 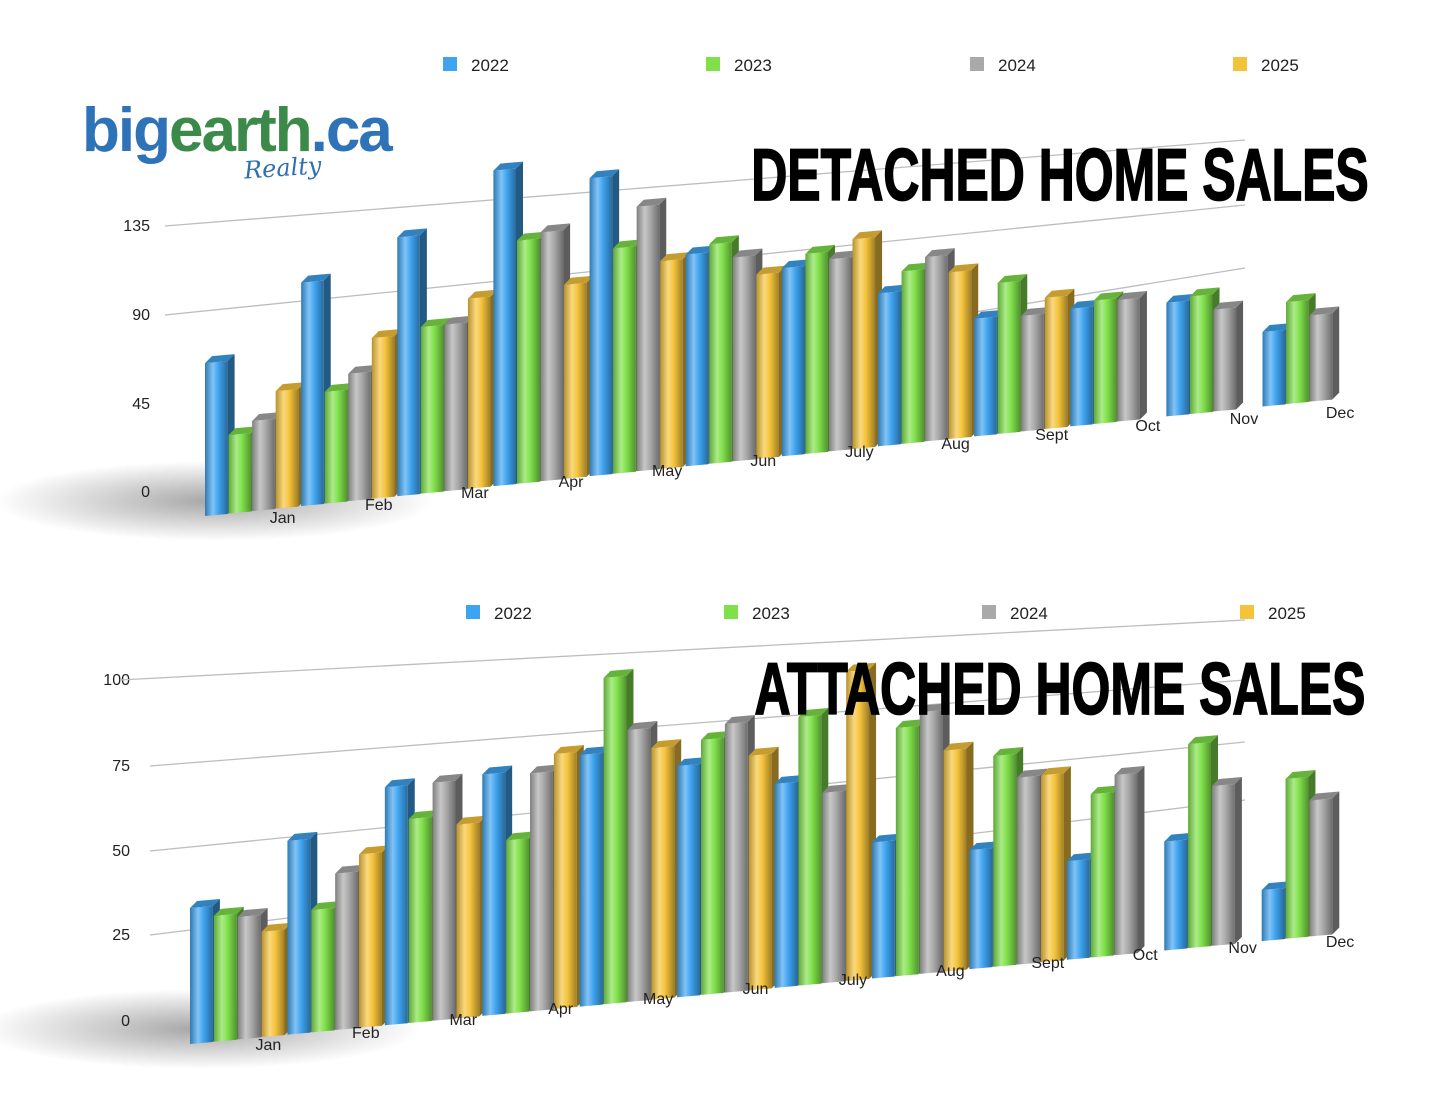 I want to click on y-tick-label: 75, so click(x=121, y=766).